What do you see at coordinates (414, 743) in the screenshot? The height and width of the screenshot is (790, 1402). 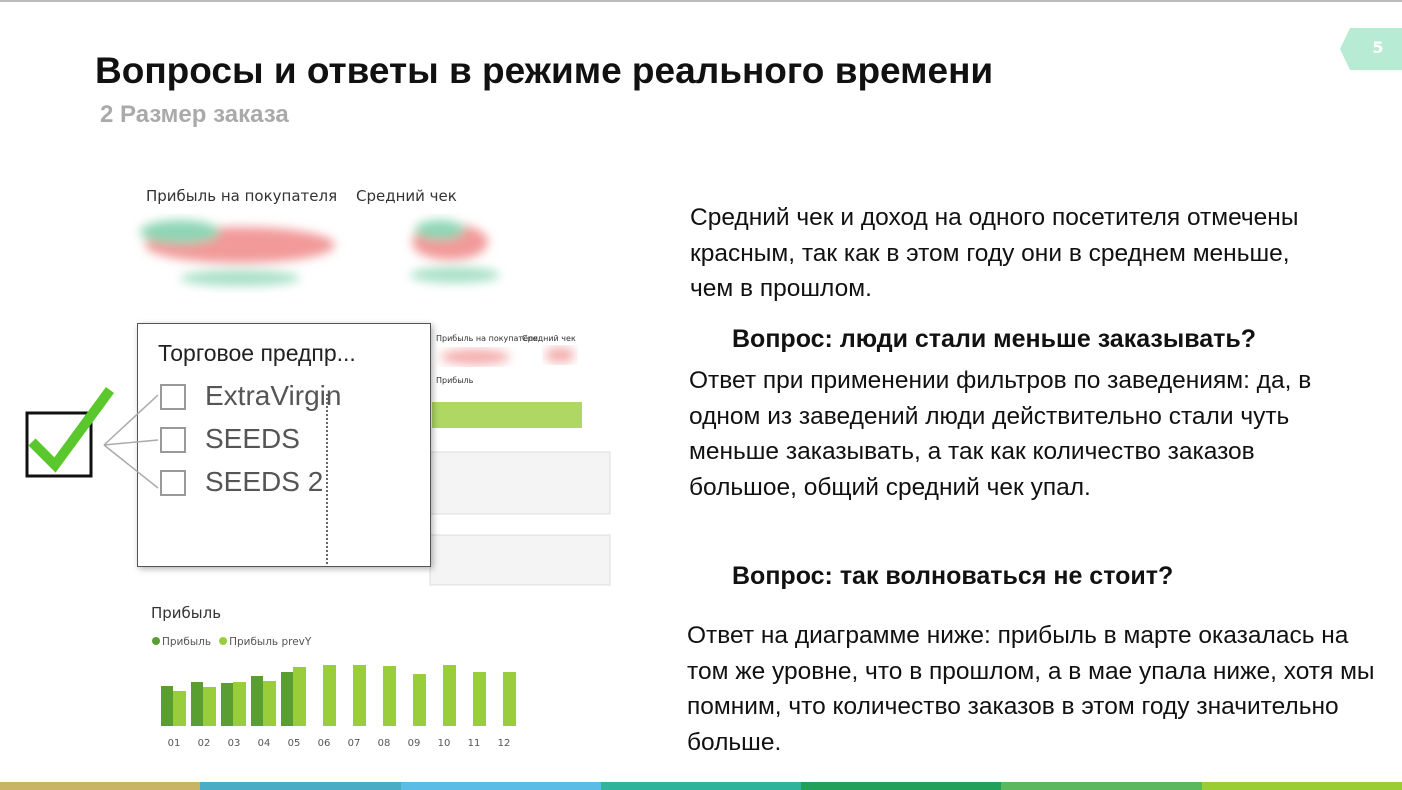 I see `x-tick-label: 09` at bounding box center [414, 743].